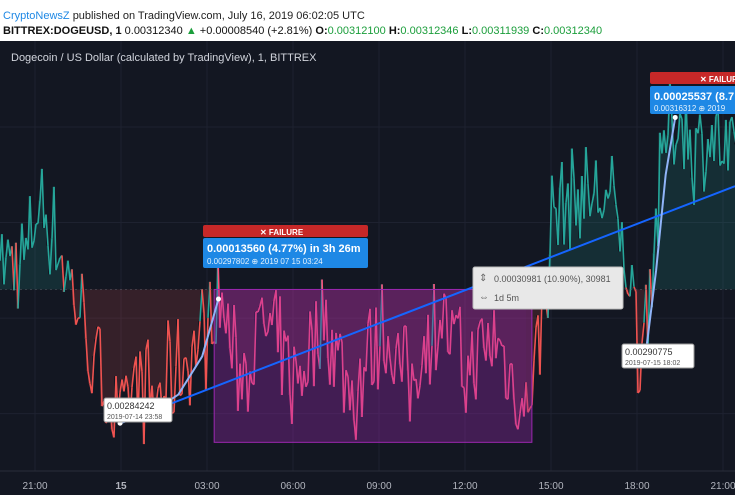 This screenshot has width=735, height=500. What do you see at coordinates (652, 363) in the screenshot?
I see `low-point-2-time: 2019-07-15 18:02` at bounding box center [652, 363].